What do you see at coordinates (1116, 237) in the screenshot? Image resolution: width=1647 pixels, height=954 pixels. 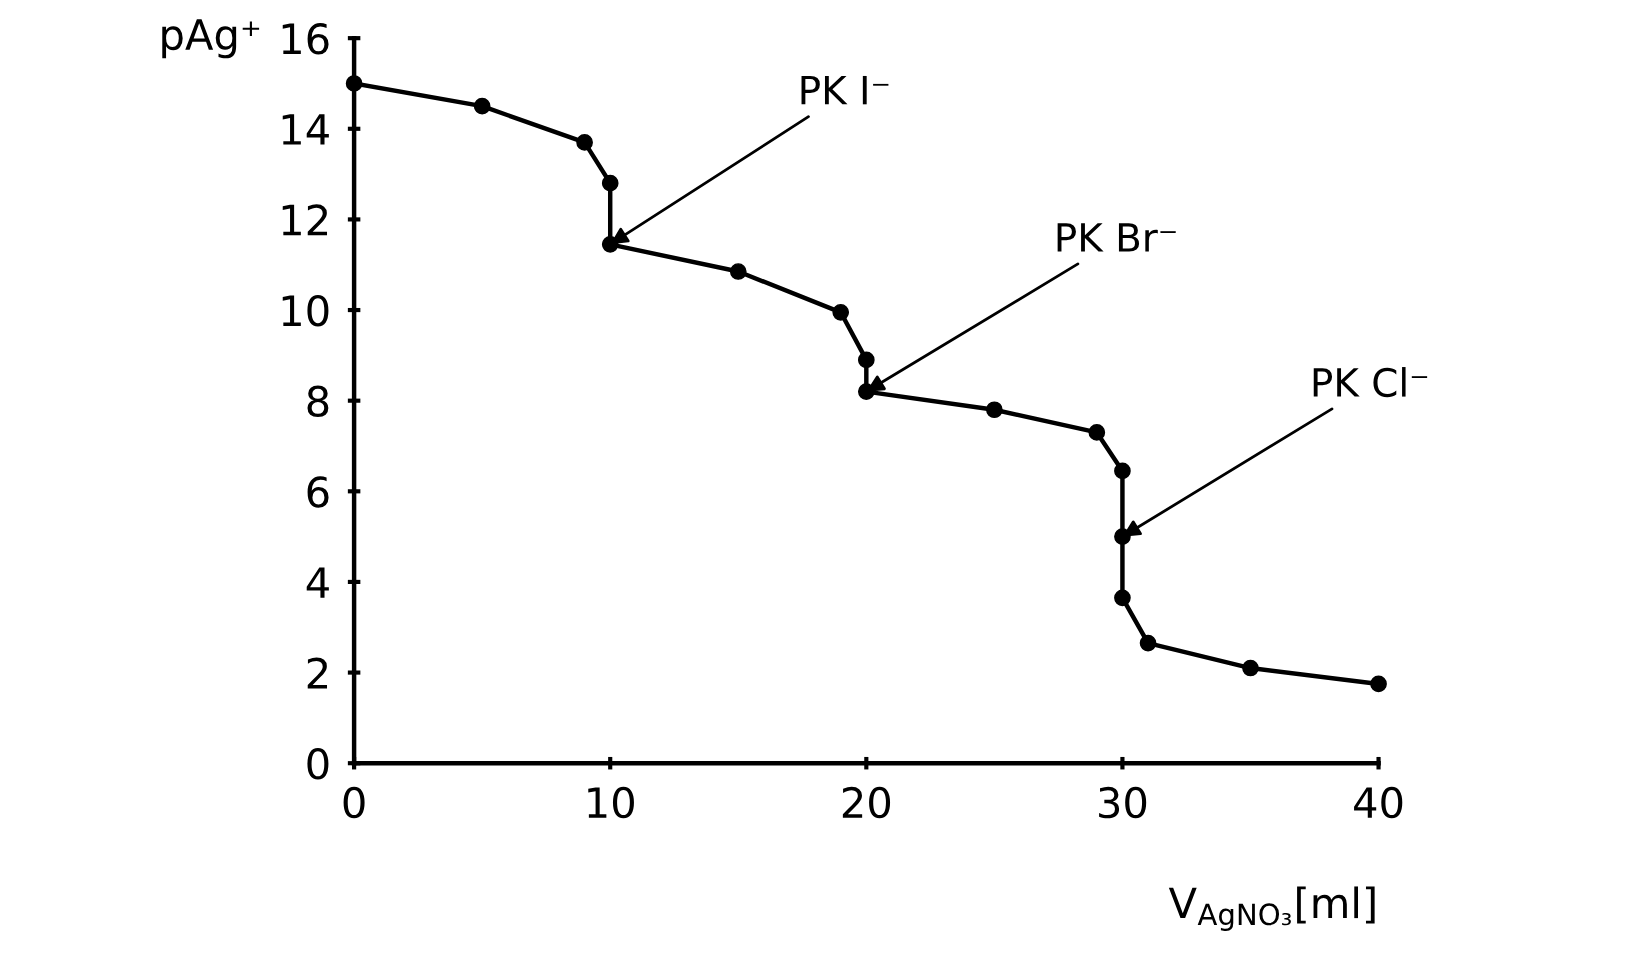 I see `annotation: PK Br⁻` at bounding box center [1116, 237].